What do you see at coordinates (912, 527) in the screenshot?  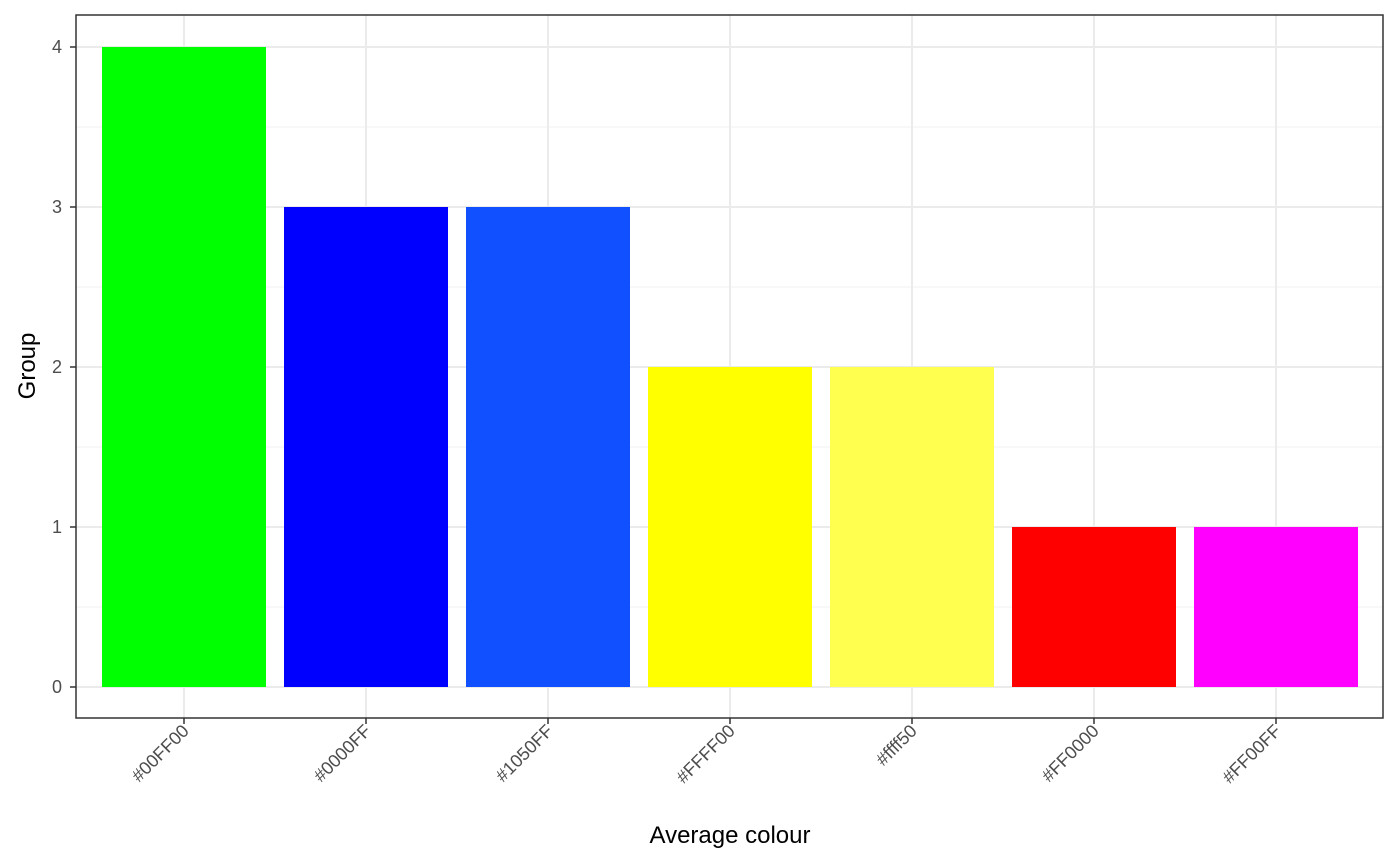 I see `bar-ffff50` at bounding box center [912, 527].